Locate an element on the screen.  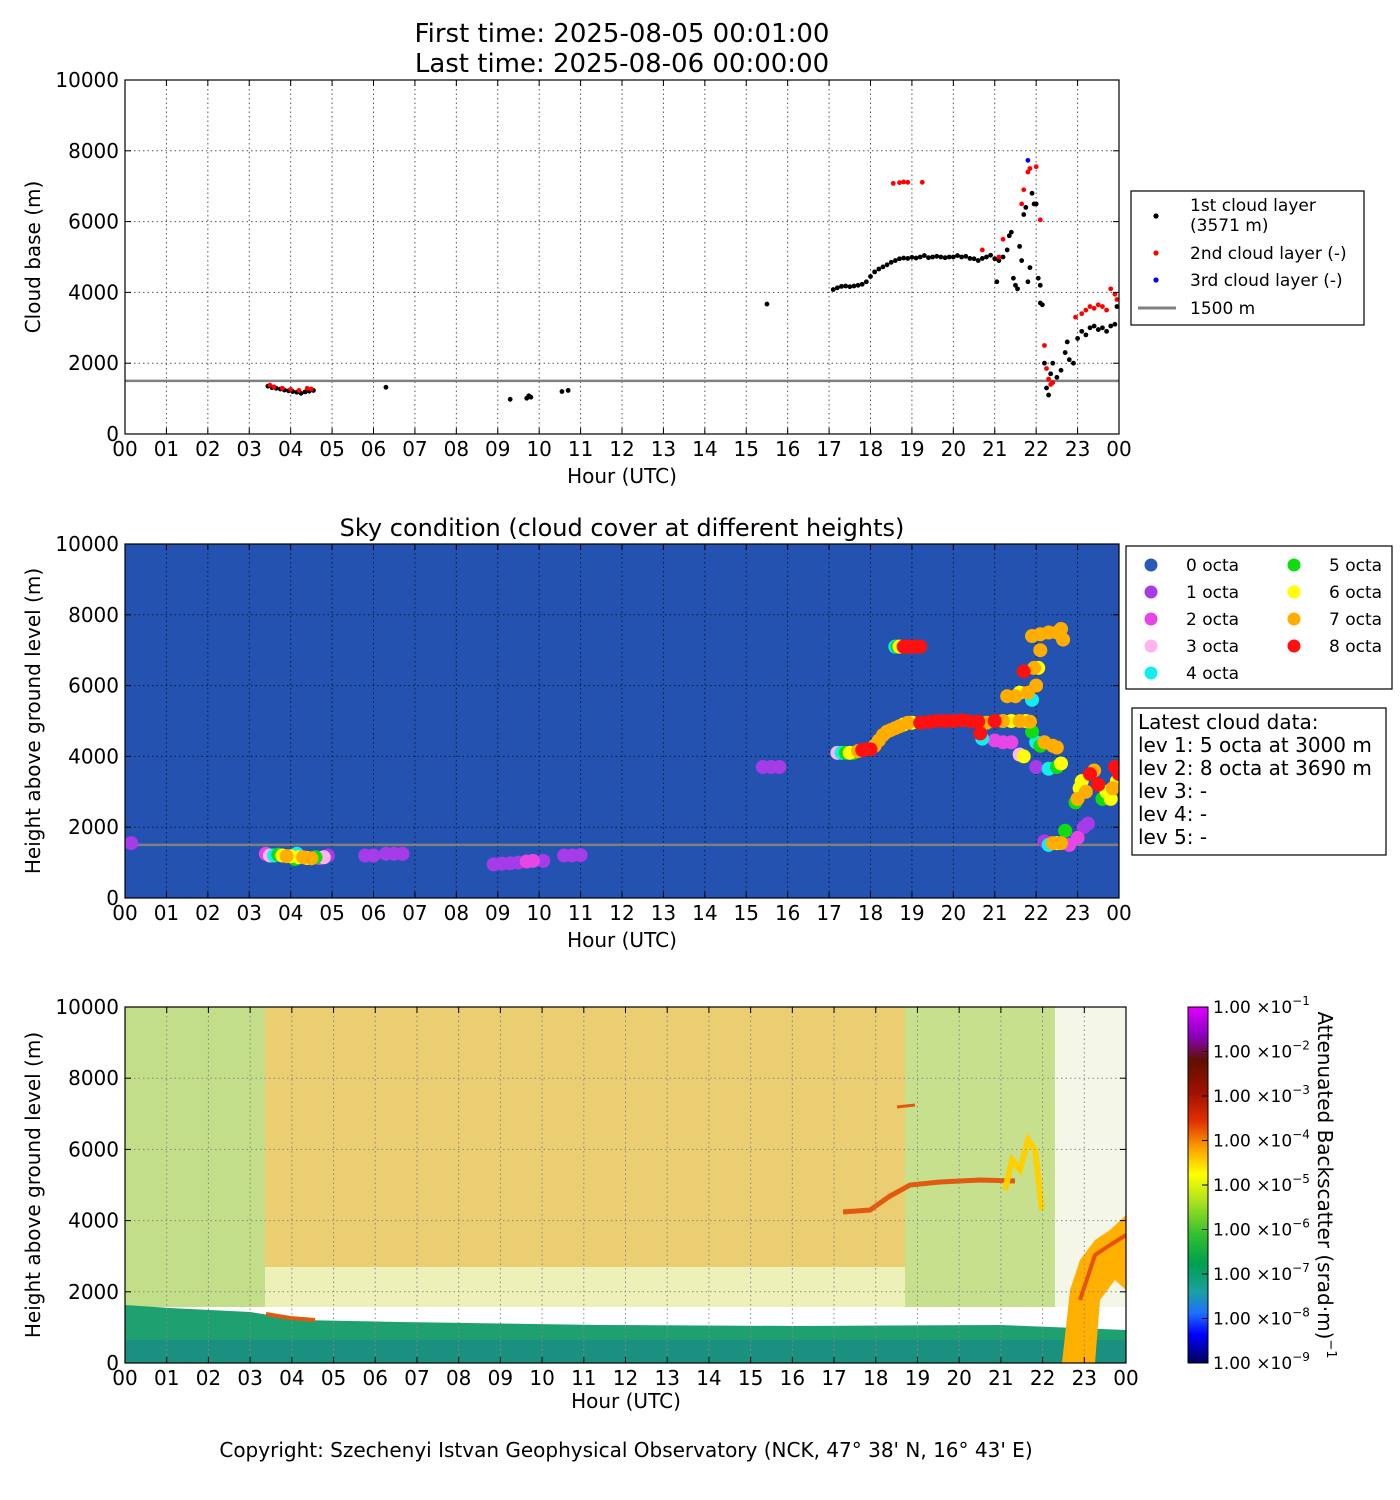
colorbar-tick-label: 1.00 ×10⁻⁴ is located at coordinates (1261, 1140).